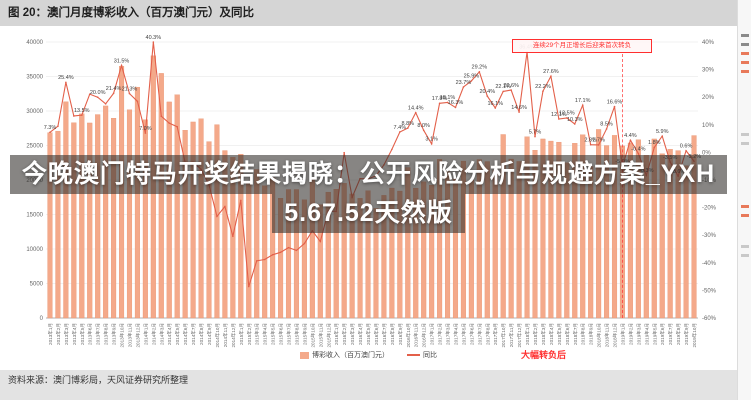  Describe the element at coordinates (408, 124) in the screenshot. I see `svg-text: 8.8%` at that location.